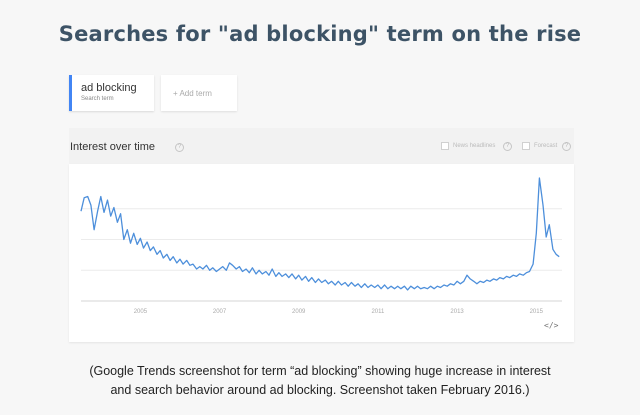  What do you see at coordinates (179, 147) in the screenshot?
I see `help-icon: ?` at bounding box center [179, 147].